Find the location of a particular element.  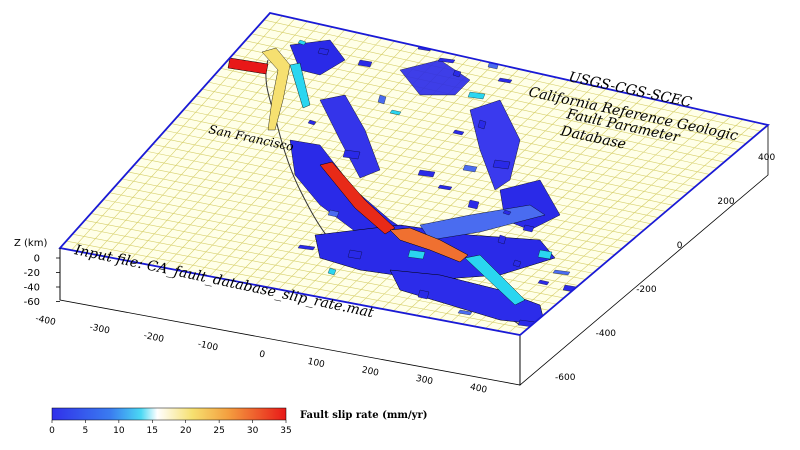

colorbar-tick-label: 20 is located at coordinates (186, 431).